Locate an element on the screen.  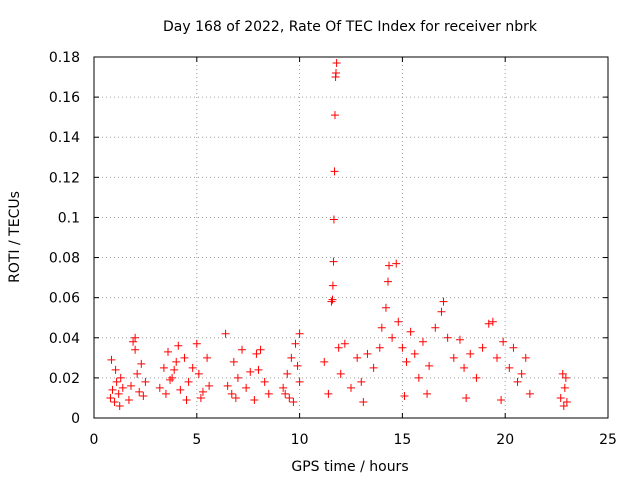
y-tick-label: 0.16 is located at coordinates (64, 98).